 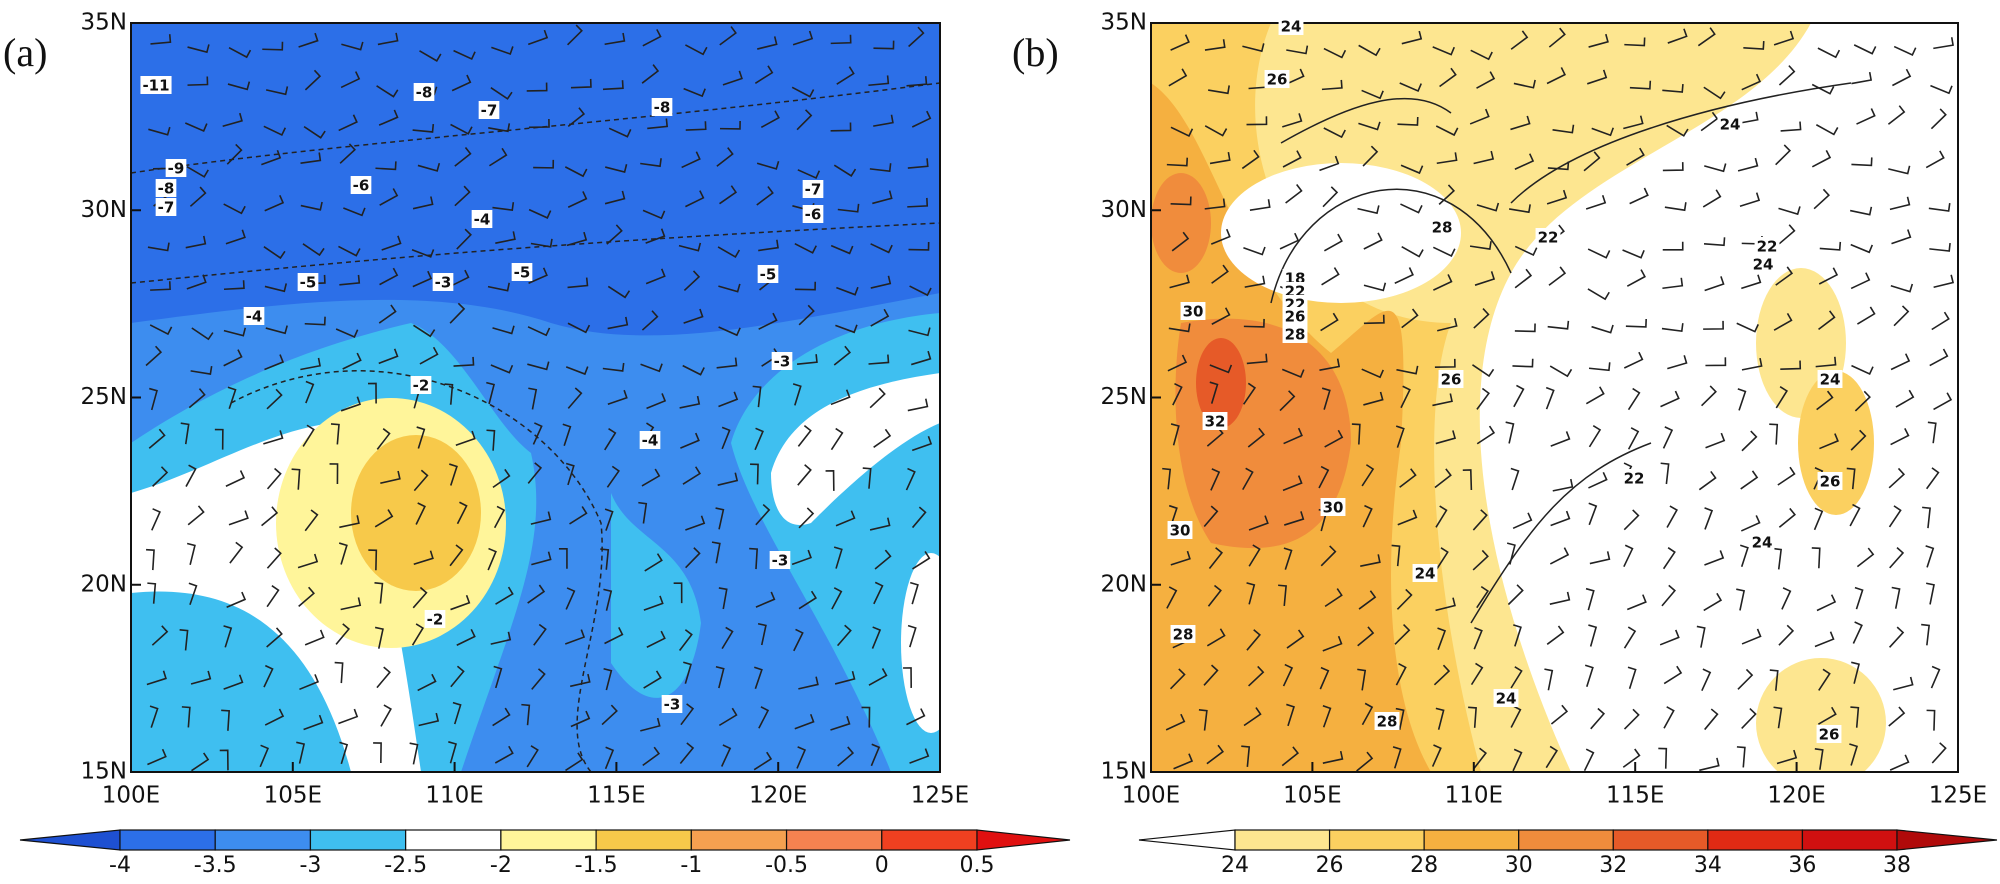 I want to click on contour-label: -8, so click(x=662, y=108).